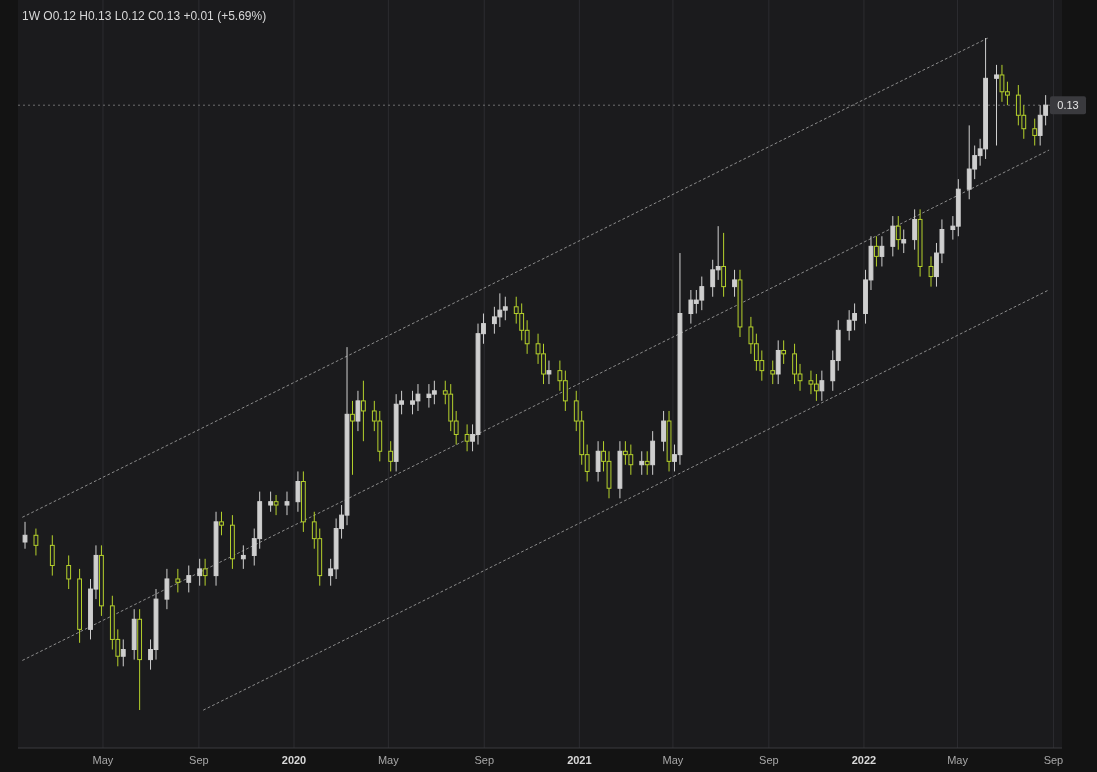 The width and height of the screenshot is (1097, 772). What do you see at coordinates (1068, 105) in the screenshot?
I see `annotation: 0.13` at bounding box center [1068, 105].